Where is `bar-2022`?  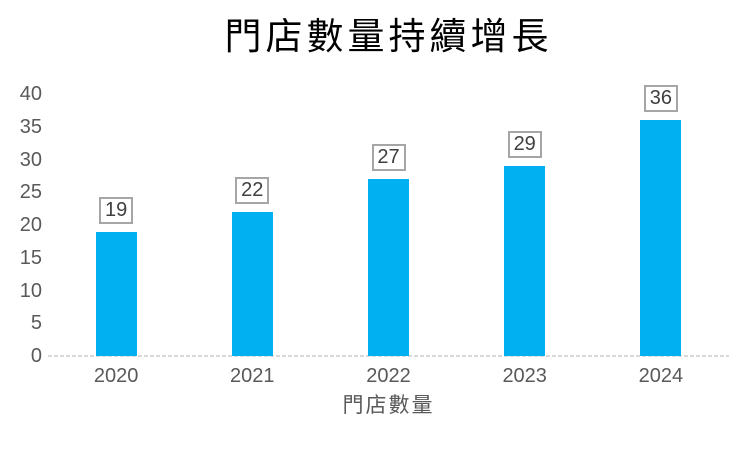 bar-2022 is located at coordinates (388, 267).